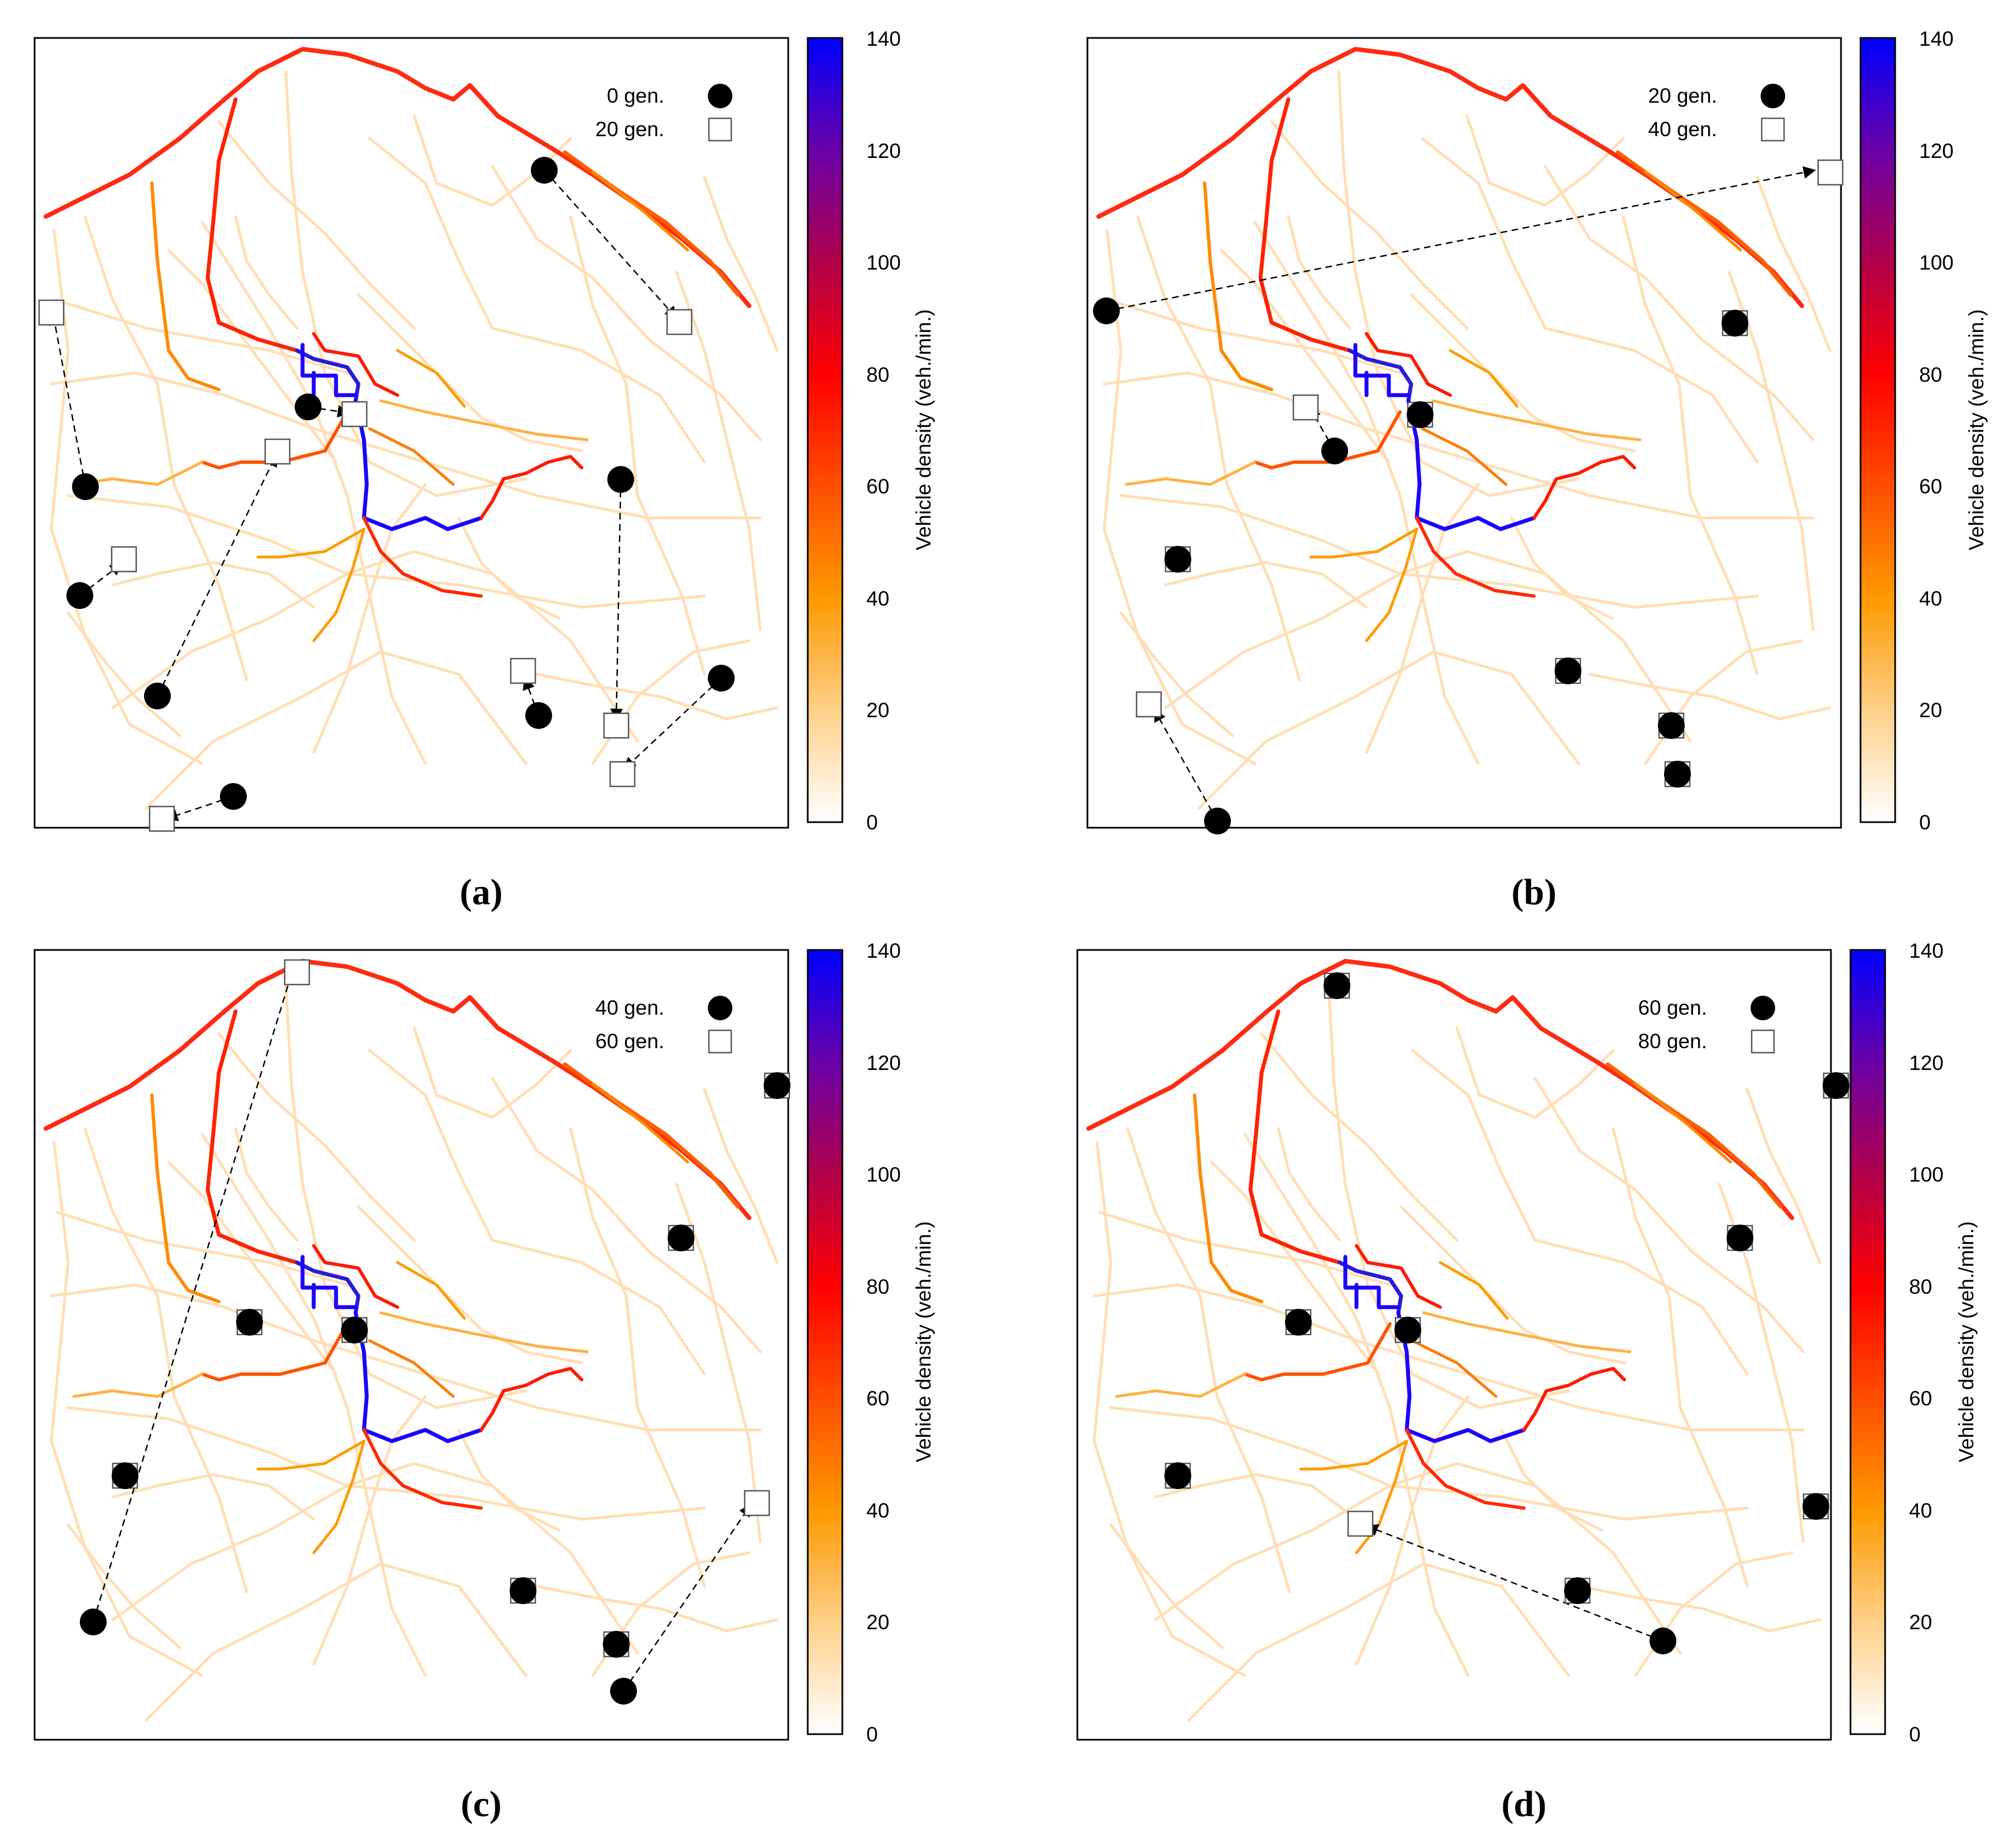 This screenshot has width=2004, height=1848. Describe the element at coordinates (630, 129) in the screenshot. I see `legend-square-label: 20 gen.` at that location.